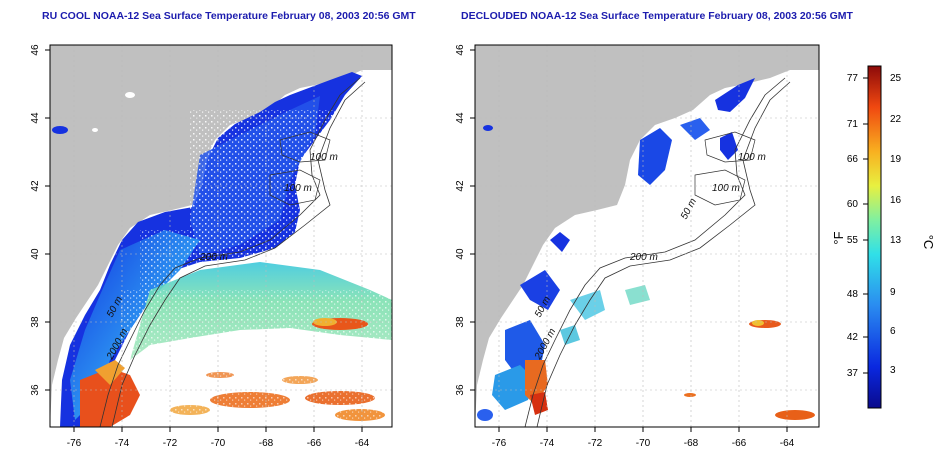 This screenshot has width=950, height=475. I want to click on colorbar-f-tick: 66, so click(853, 159).